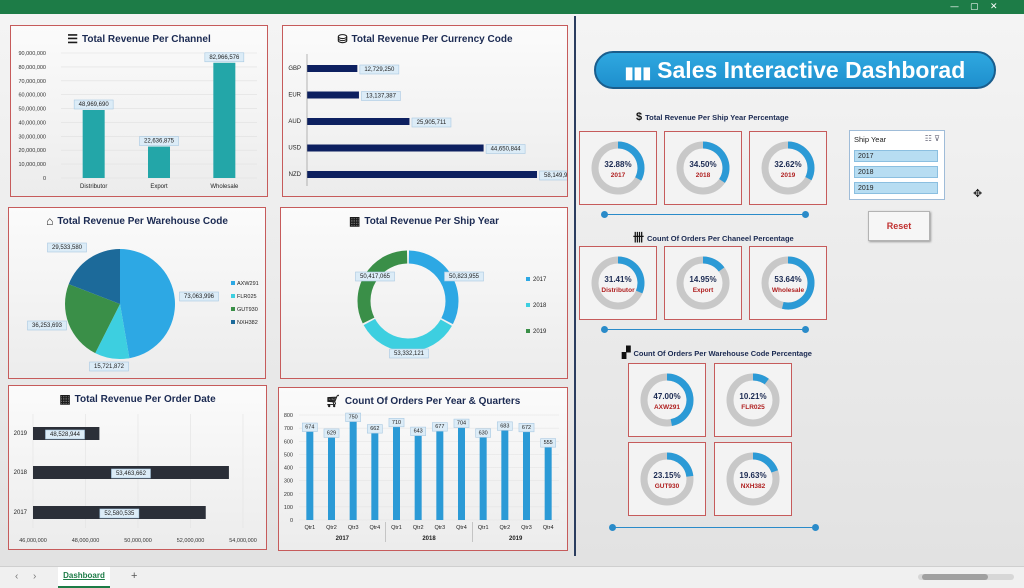  I want to click on kpi-ring: 53.64% Wholesale, so click(788, 283).